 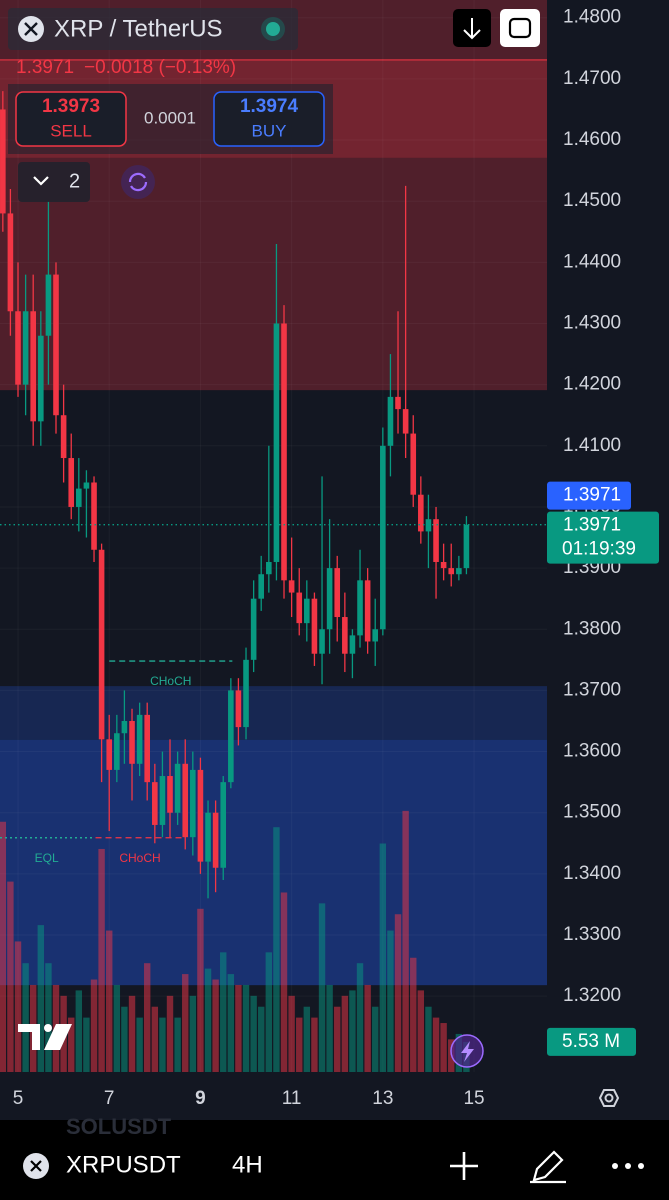 I want to click on settings-icon, so click(x=609, y=1098).